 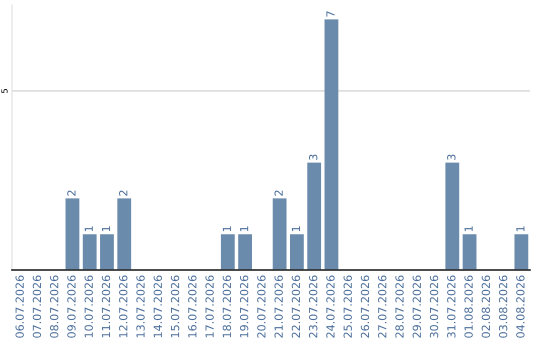 I want to click on x-tick-label: 04.08.2026, so click(x=520, y=307).